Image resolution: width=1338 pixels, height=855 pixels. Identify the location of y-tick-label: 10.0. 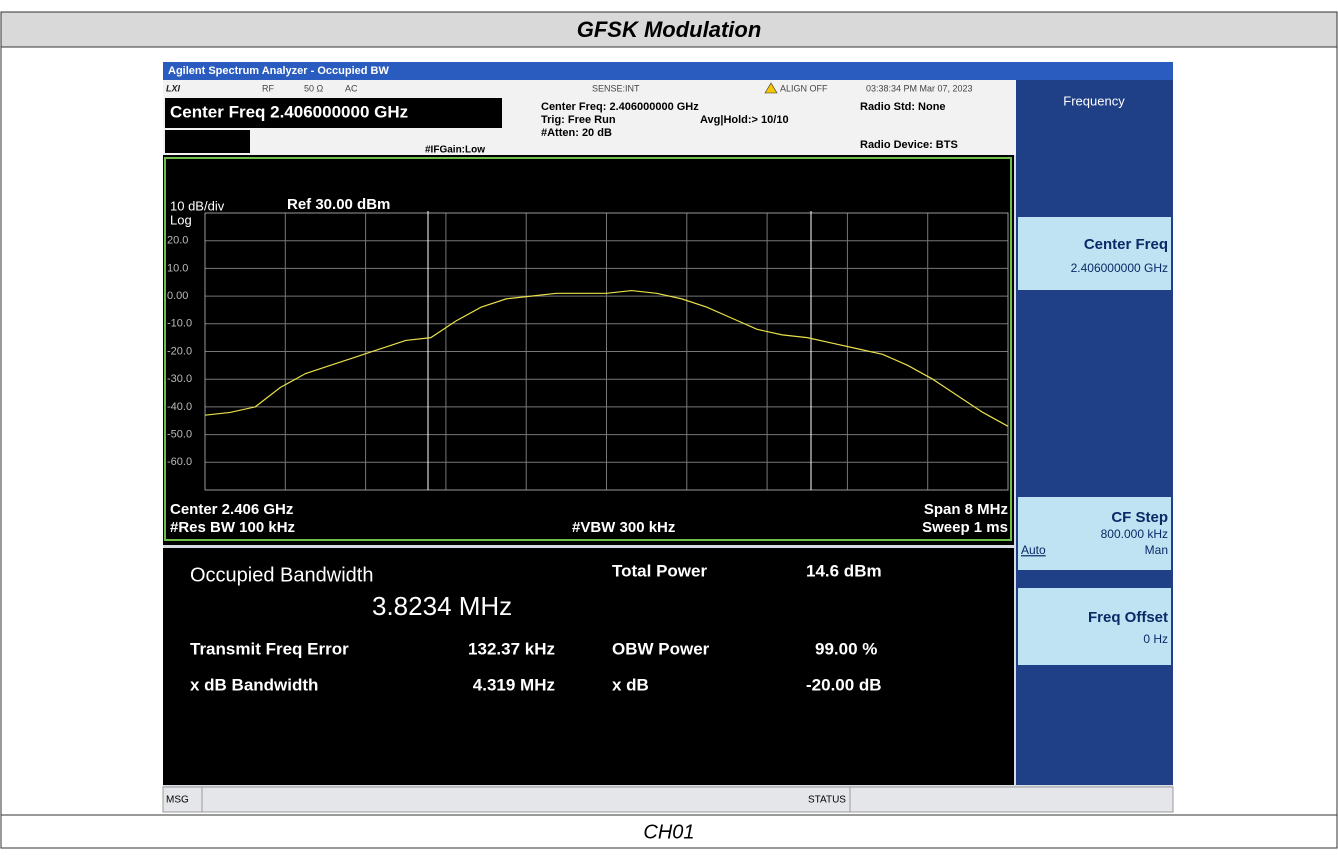
(177, 268).